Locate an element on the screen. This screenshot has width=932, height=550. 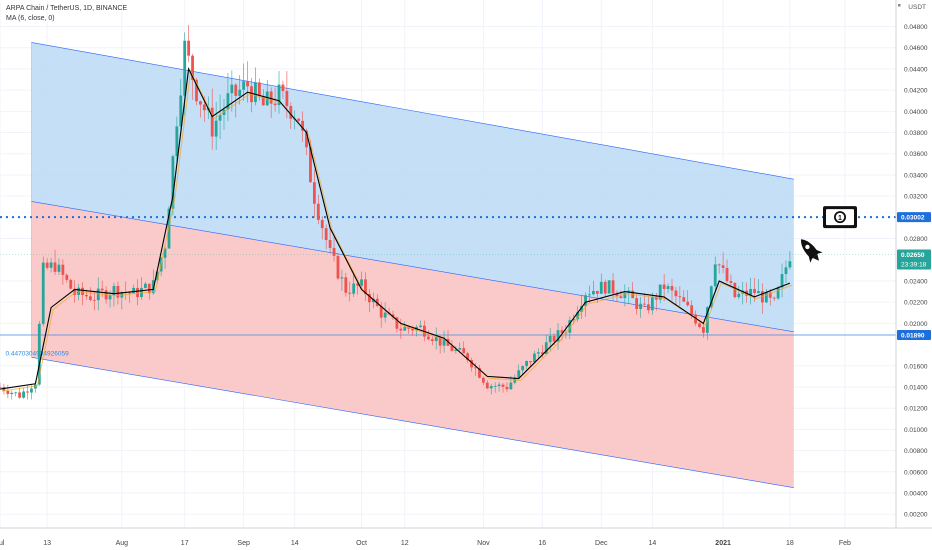
time-tick-label: 12 is located at coordinates (405, 543).